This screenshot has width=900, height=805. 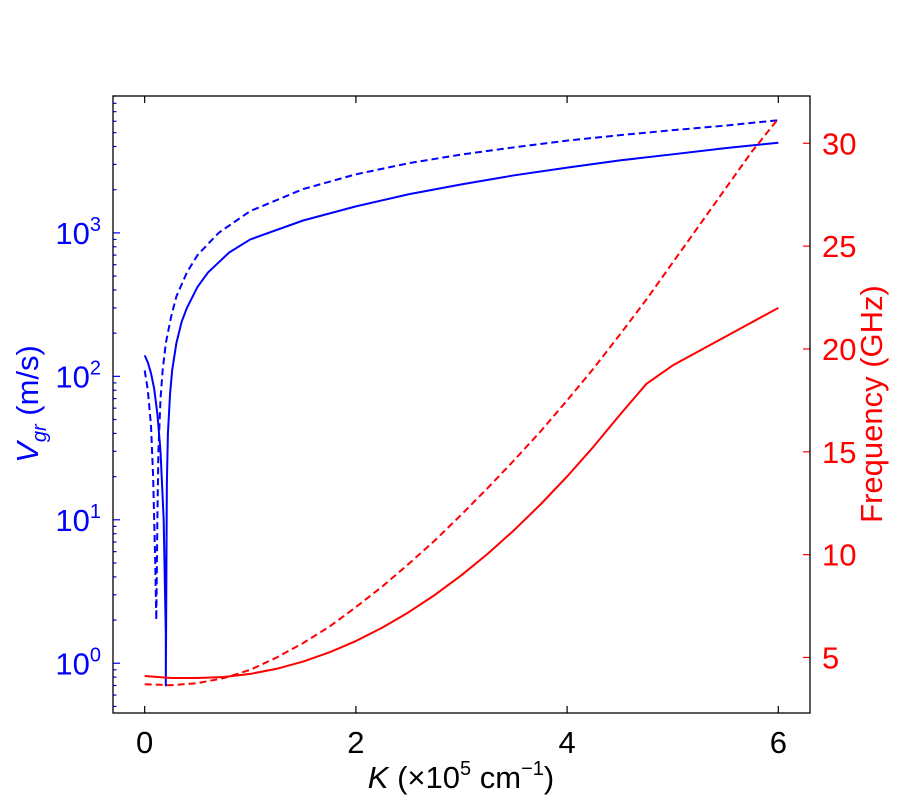 I want to click on left-y-axis-rest: (m/s), so click(x=27, y=384).